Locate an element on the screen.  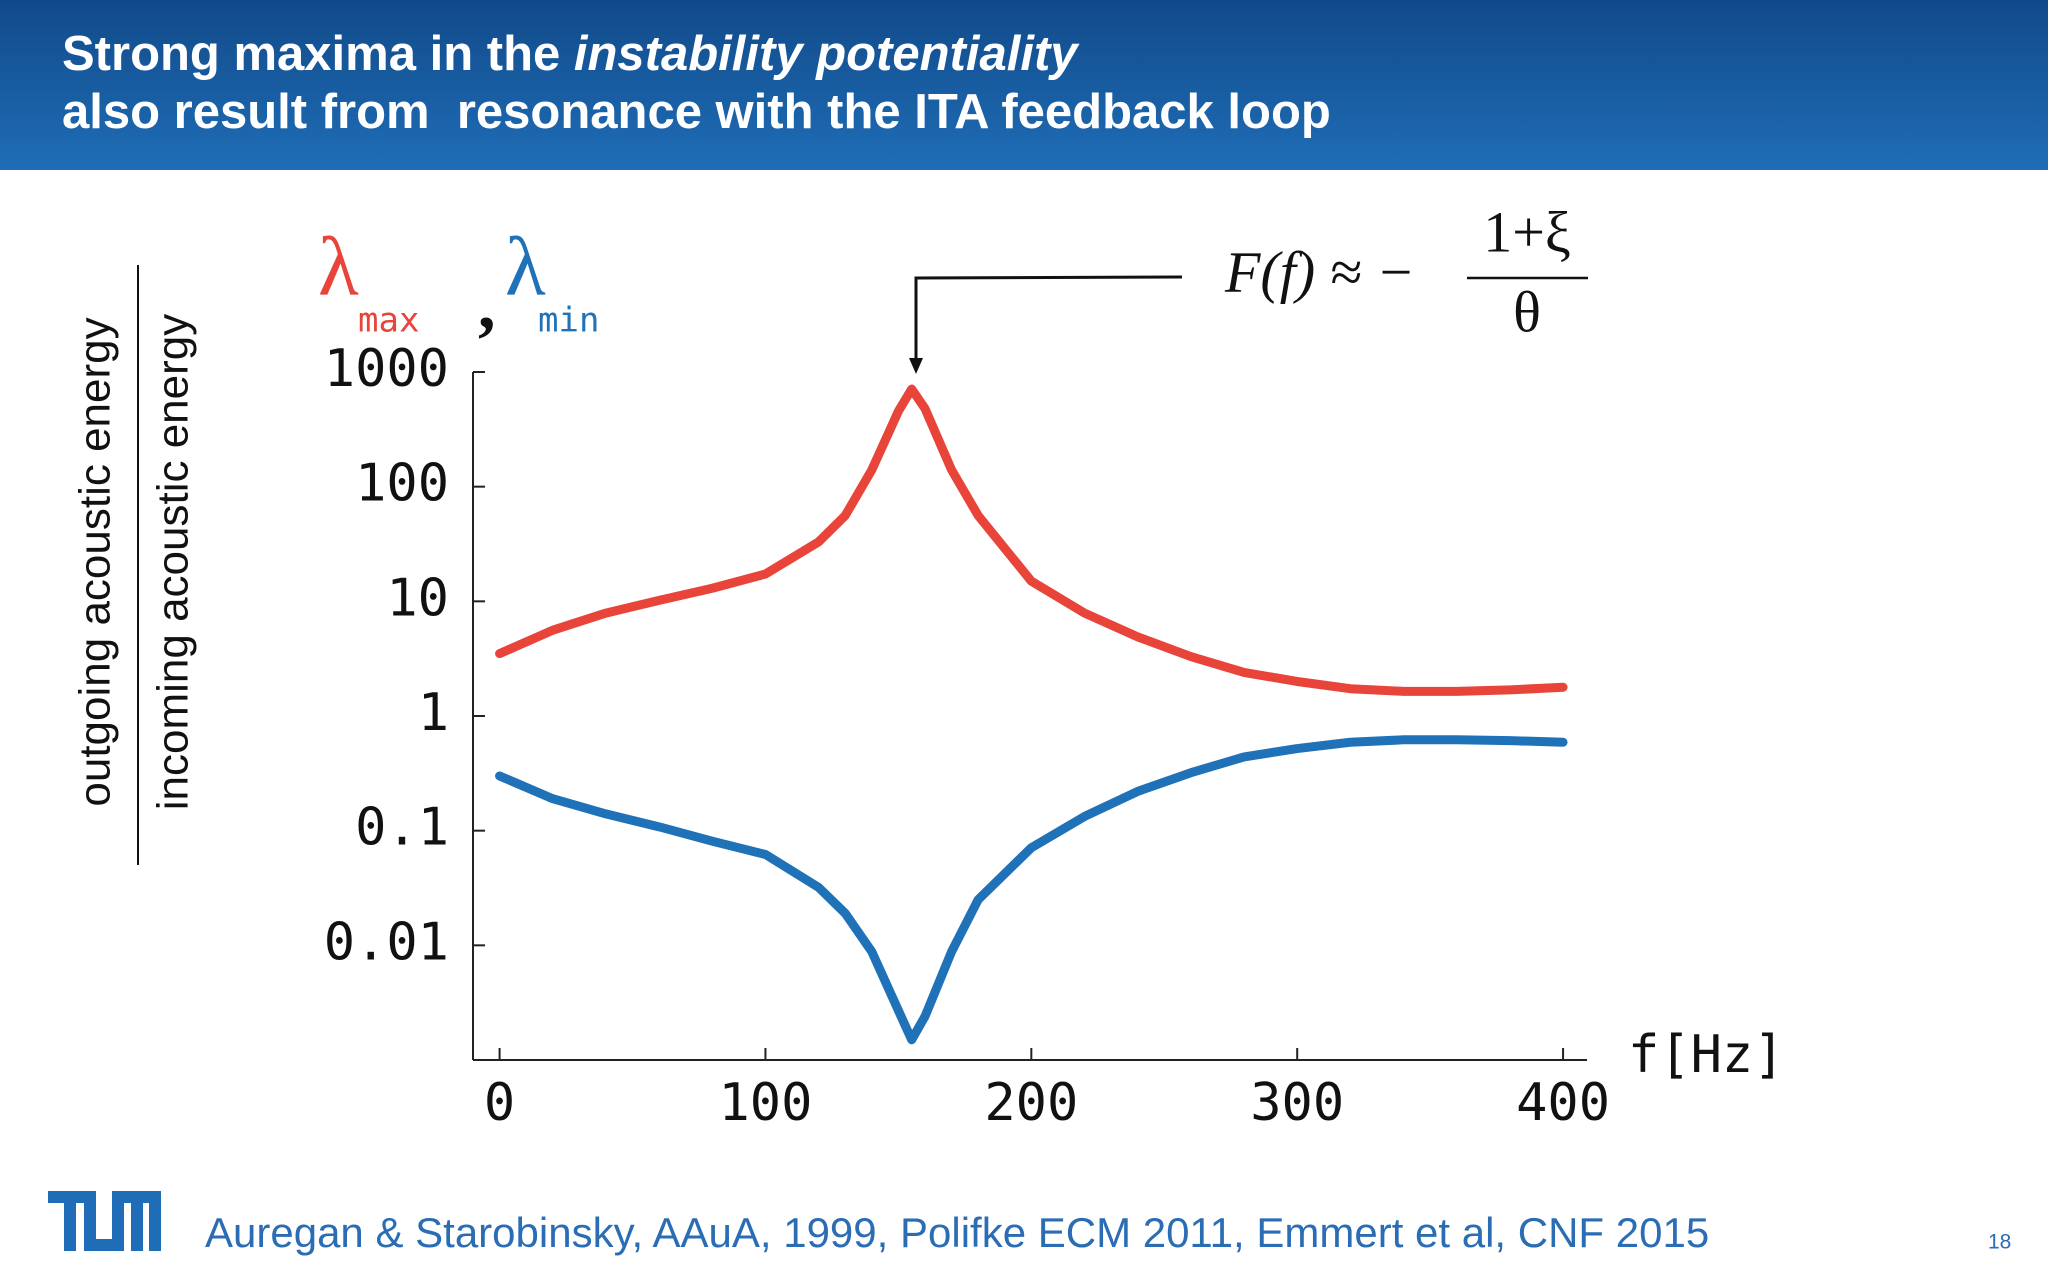
tum-logo is located at coordinates (104, 1221).